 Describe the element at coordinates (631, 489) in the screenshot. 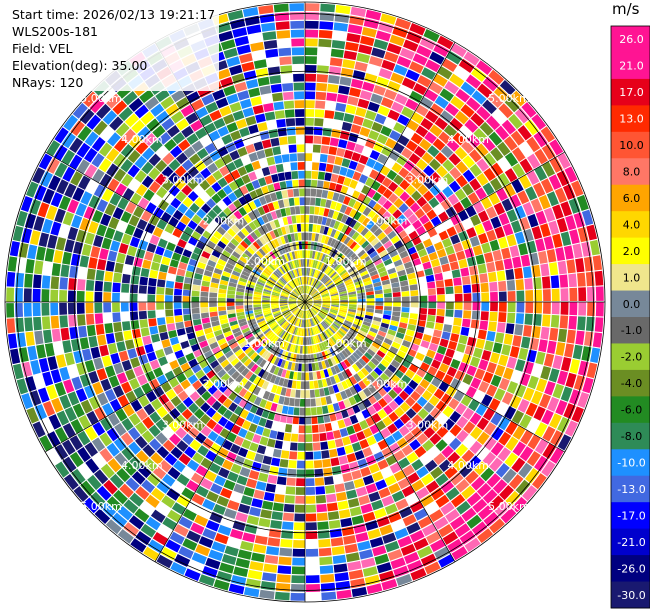

I see `colorbar-tick-label: -13.0` at that location.